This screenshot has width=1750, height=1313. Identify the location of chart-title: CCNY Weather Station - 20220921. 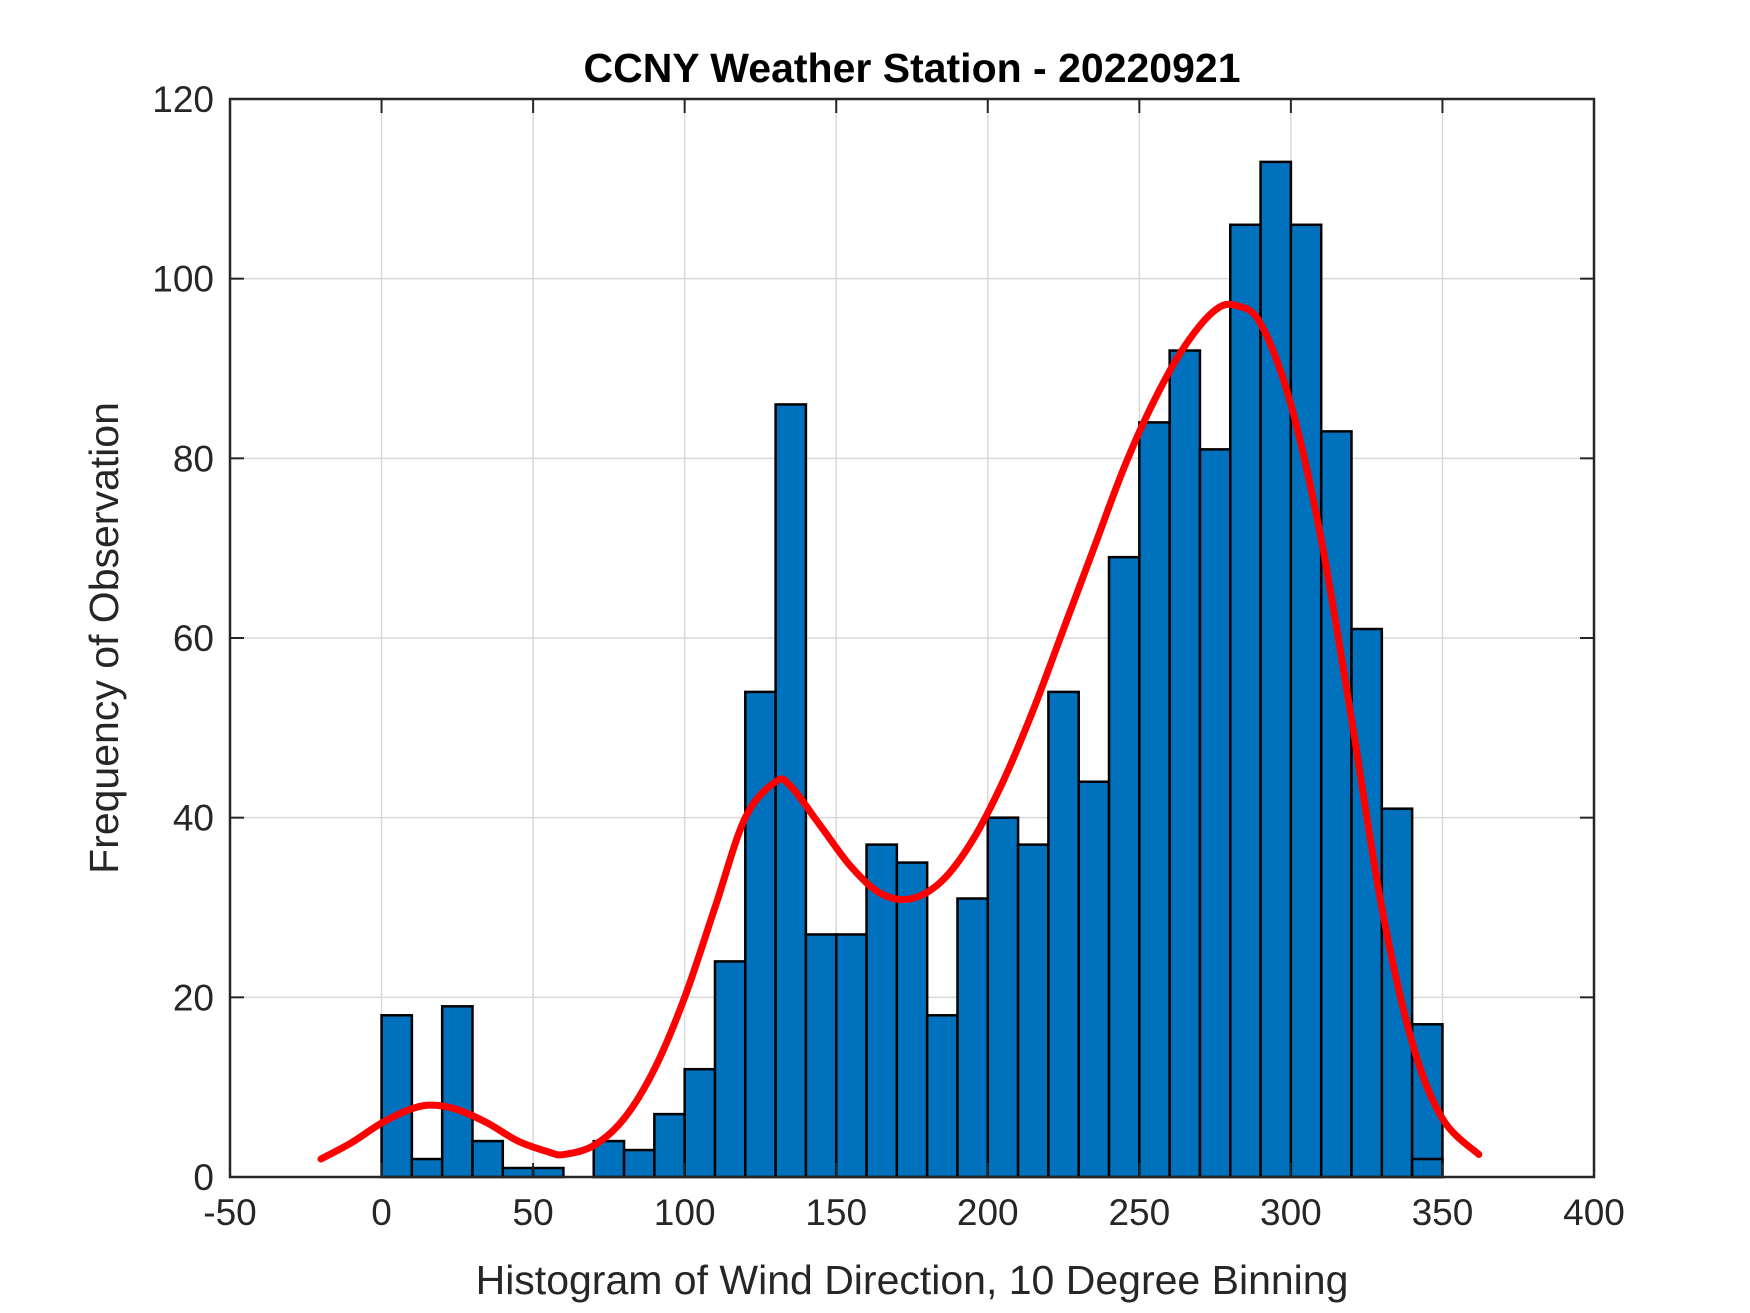
(911, 68).